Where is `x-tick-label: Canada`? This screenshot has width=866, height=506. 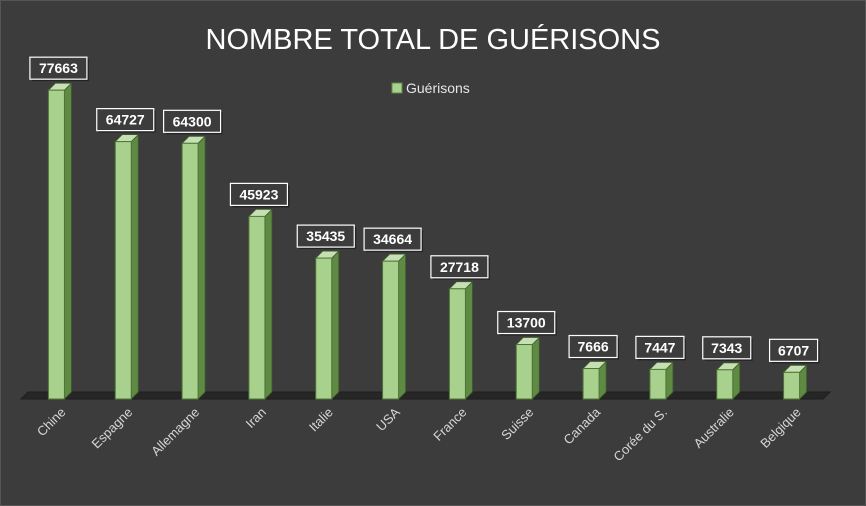
x-tick-label: Canada is located at coordinates (581, 425).